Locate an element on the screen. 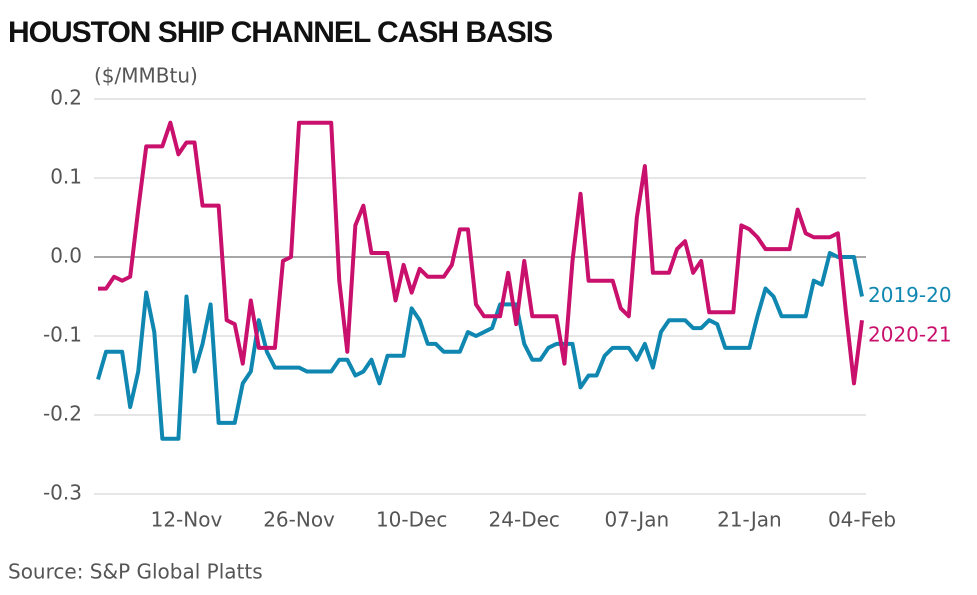 The width and height of the screenshot is (977, 595). y-tick-label: -0.2 is located at coordinates (62, 414).